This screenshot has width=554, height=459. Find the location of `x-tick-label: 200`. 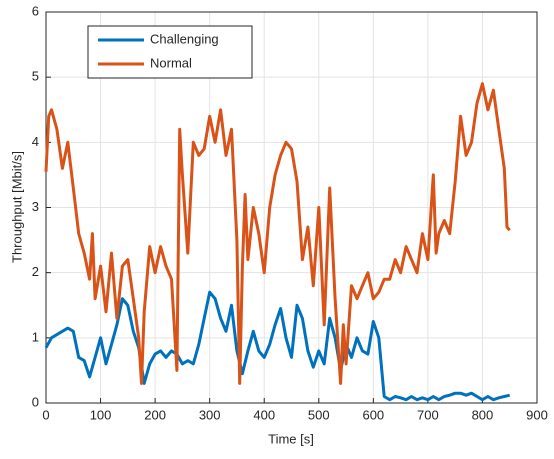

x-tick-label: 200 is located at coordinates (155, 414).